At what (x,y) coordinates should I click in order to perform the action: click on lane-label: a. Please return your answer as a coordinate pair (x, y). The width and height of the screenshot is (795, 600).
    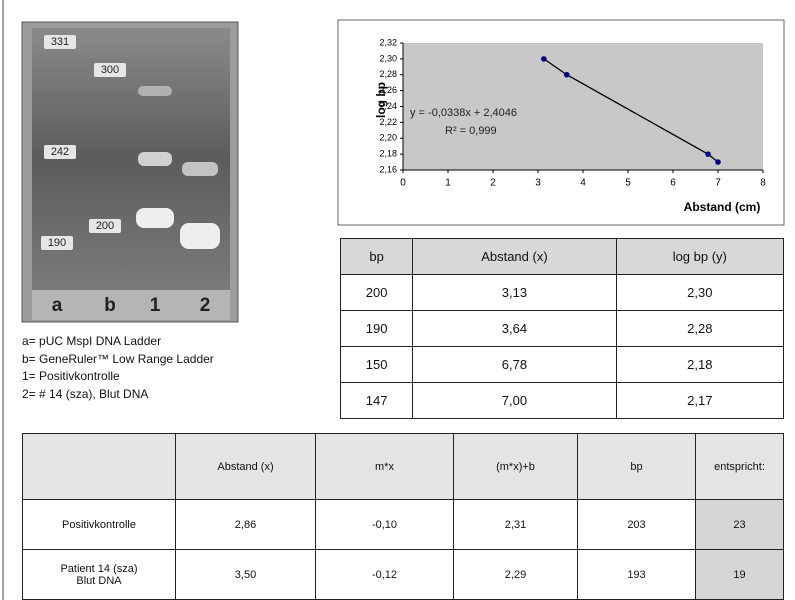
    Looking at the image, I should click on (57, 305).